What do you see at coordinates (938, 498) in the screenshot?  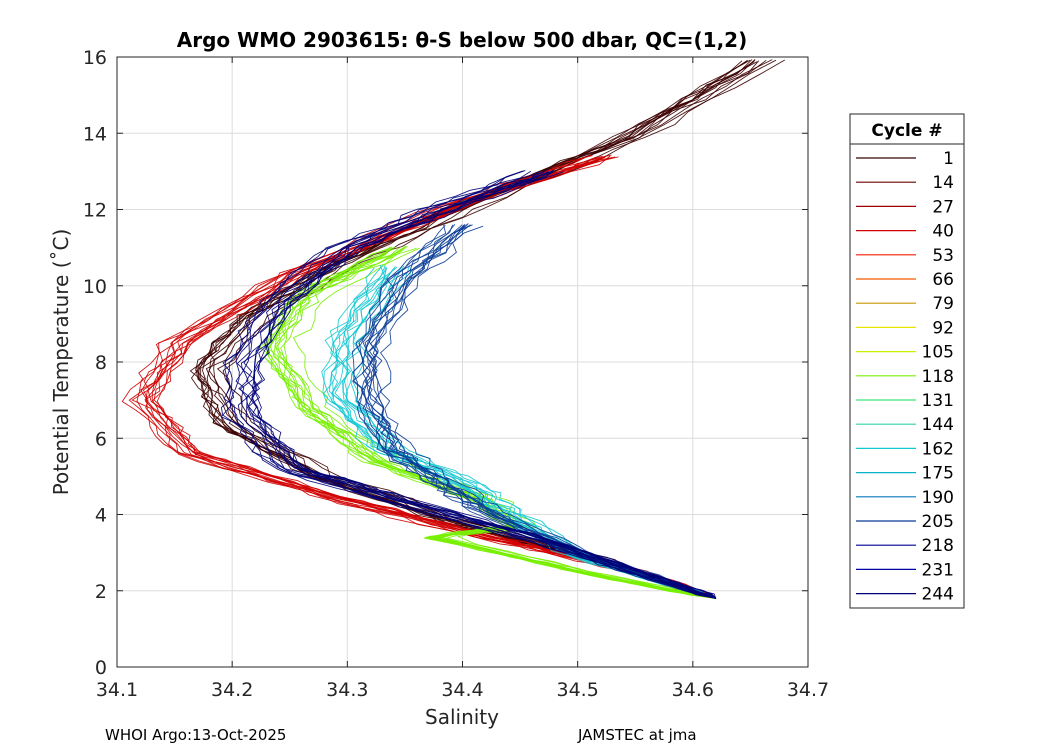 I see `legend-entry-label: 190` at bounding box center [938, 498].